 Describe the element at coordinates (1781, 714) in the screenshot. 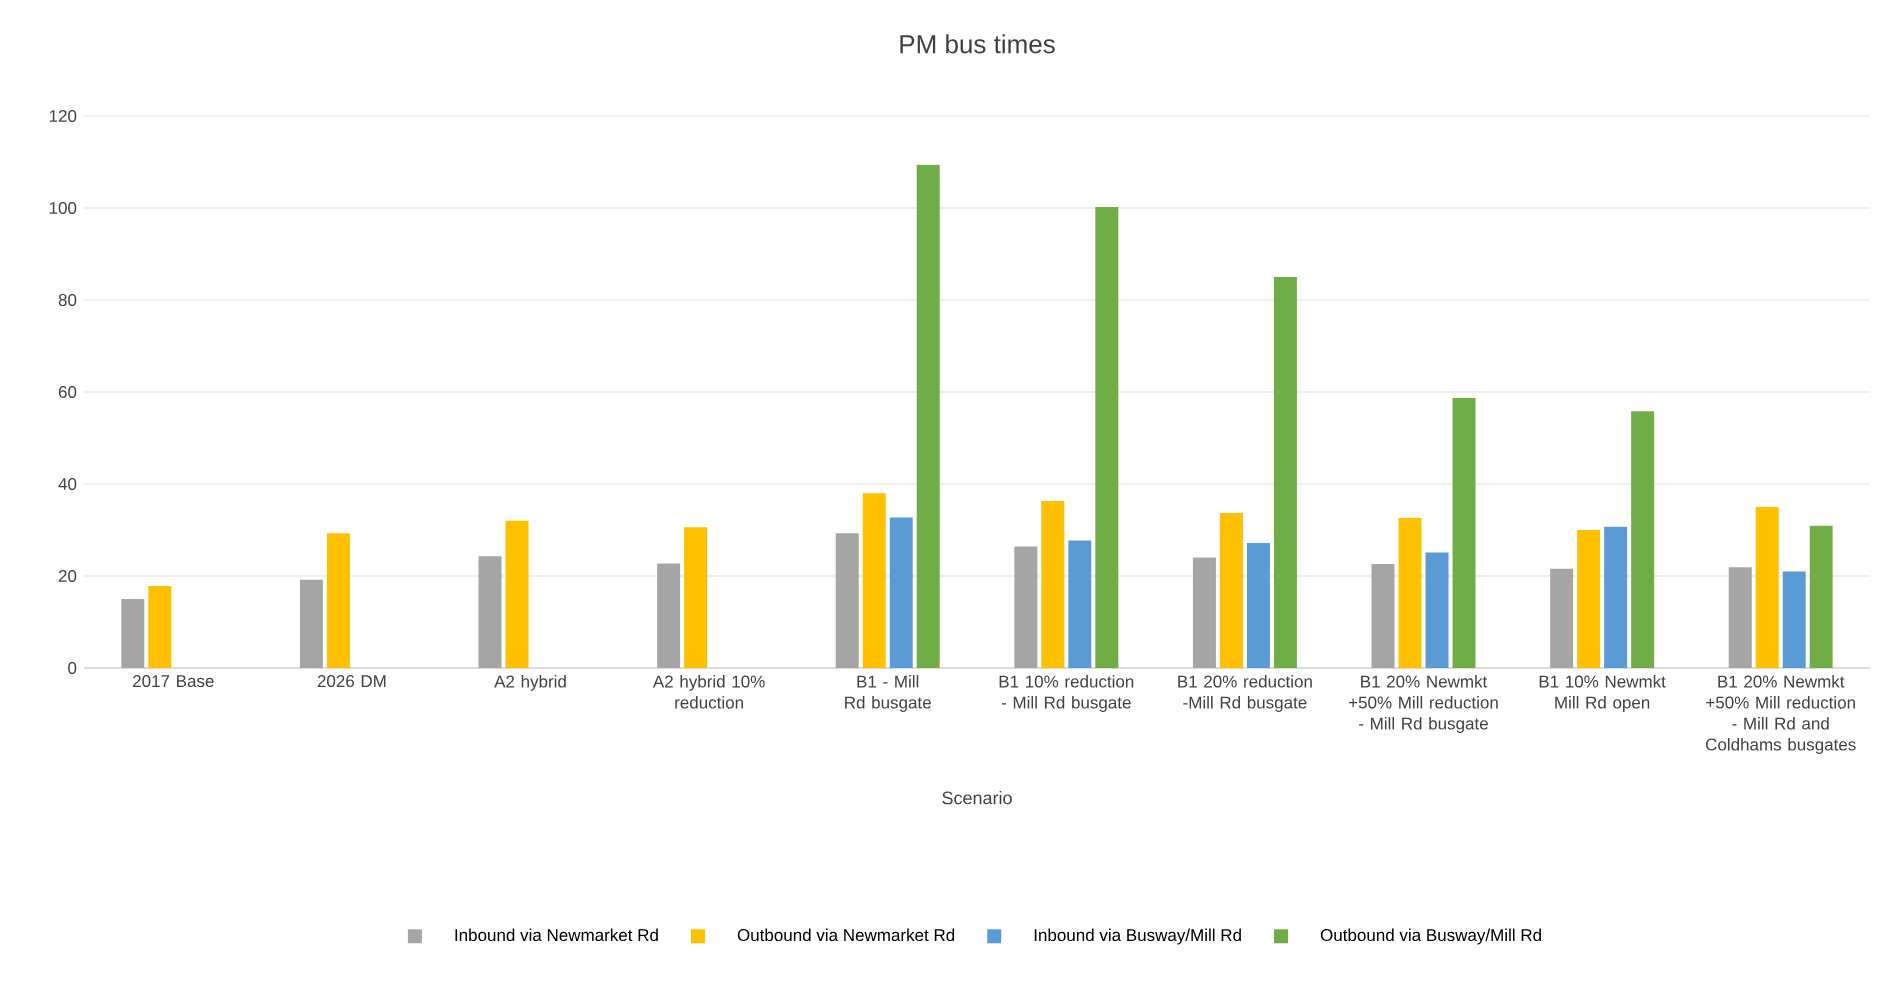

I see `x-tick-label: B1 20% Newmkt +50% Mill reduction - Mill Rd and Coldhams busgates` at that location.